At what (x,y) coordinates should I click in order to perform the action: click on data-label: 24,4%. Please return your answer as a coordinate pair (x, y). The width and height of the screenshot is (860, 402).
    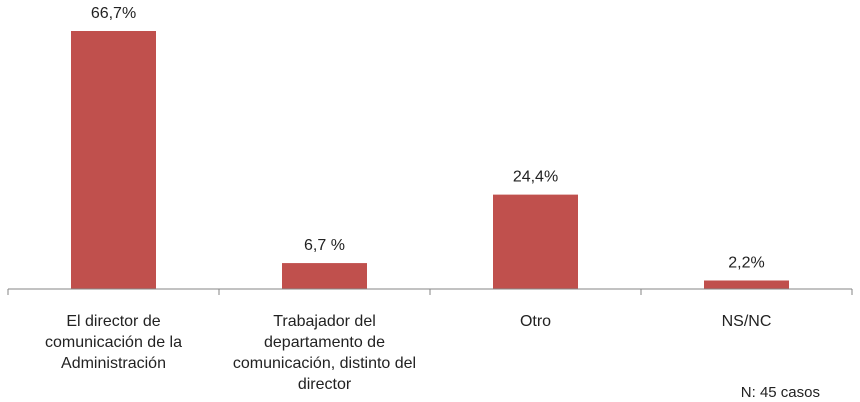
    Looking at the image, I should click on (535, 177).